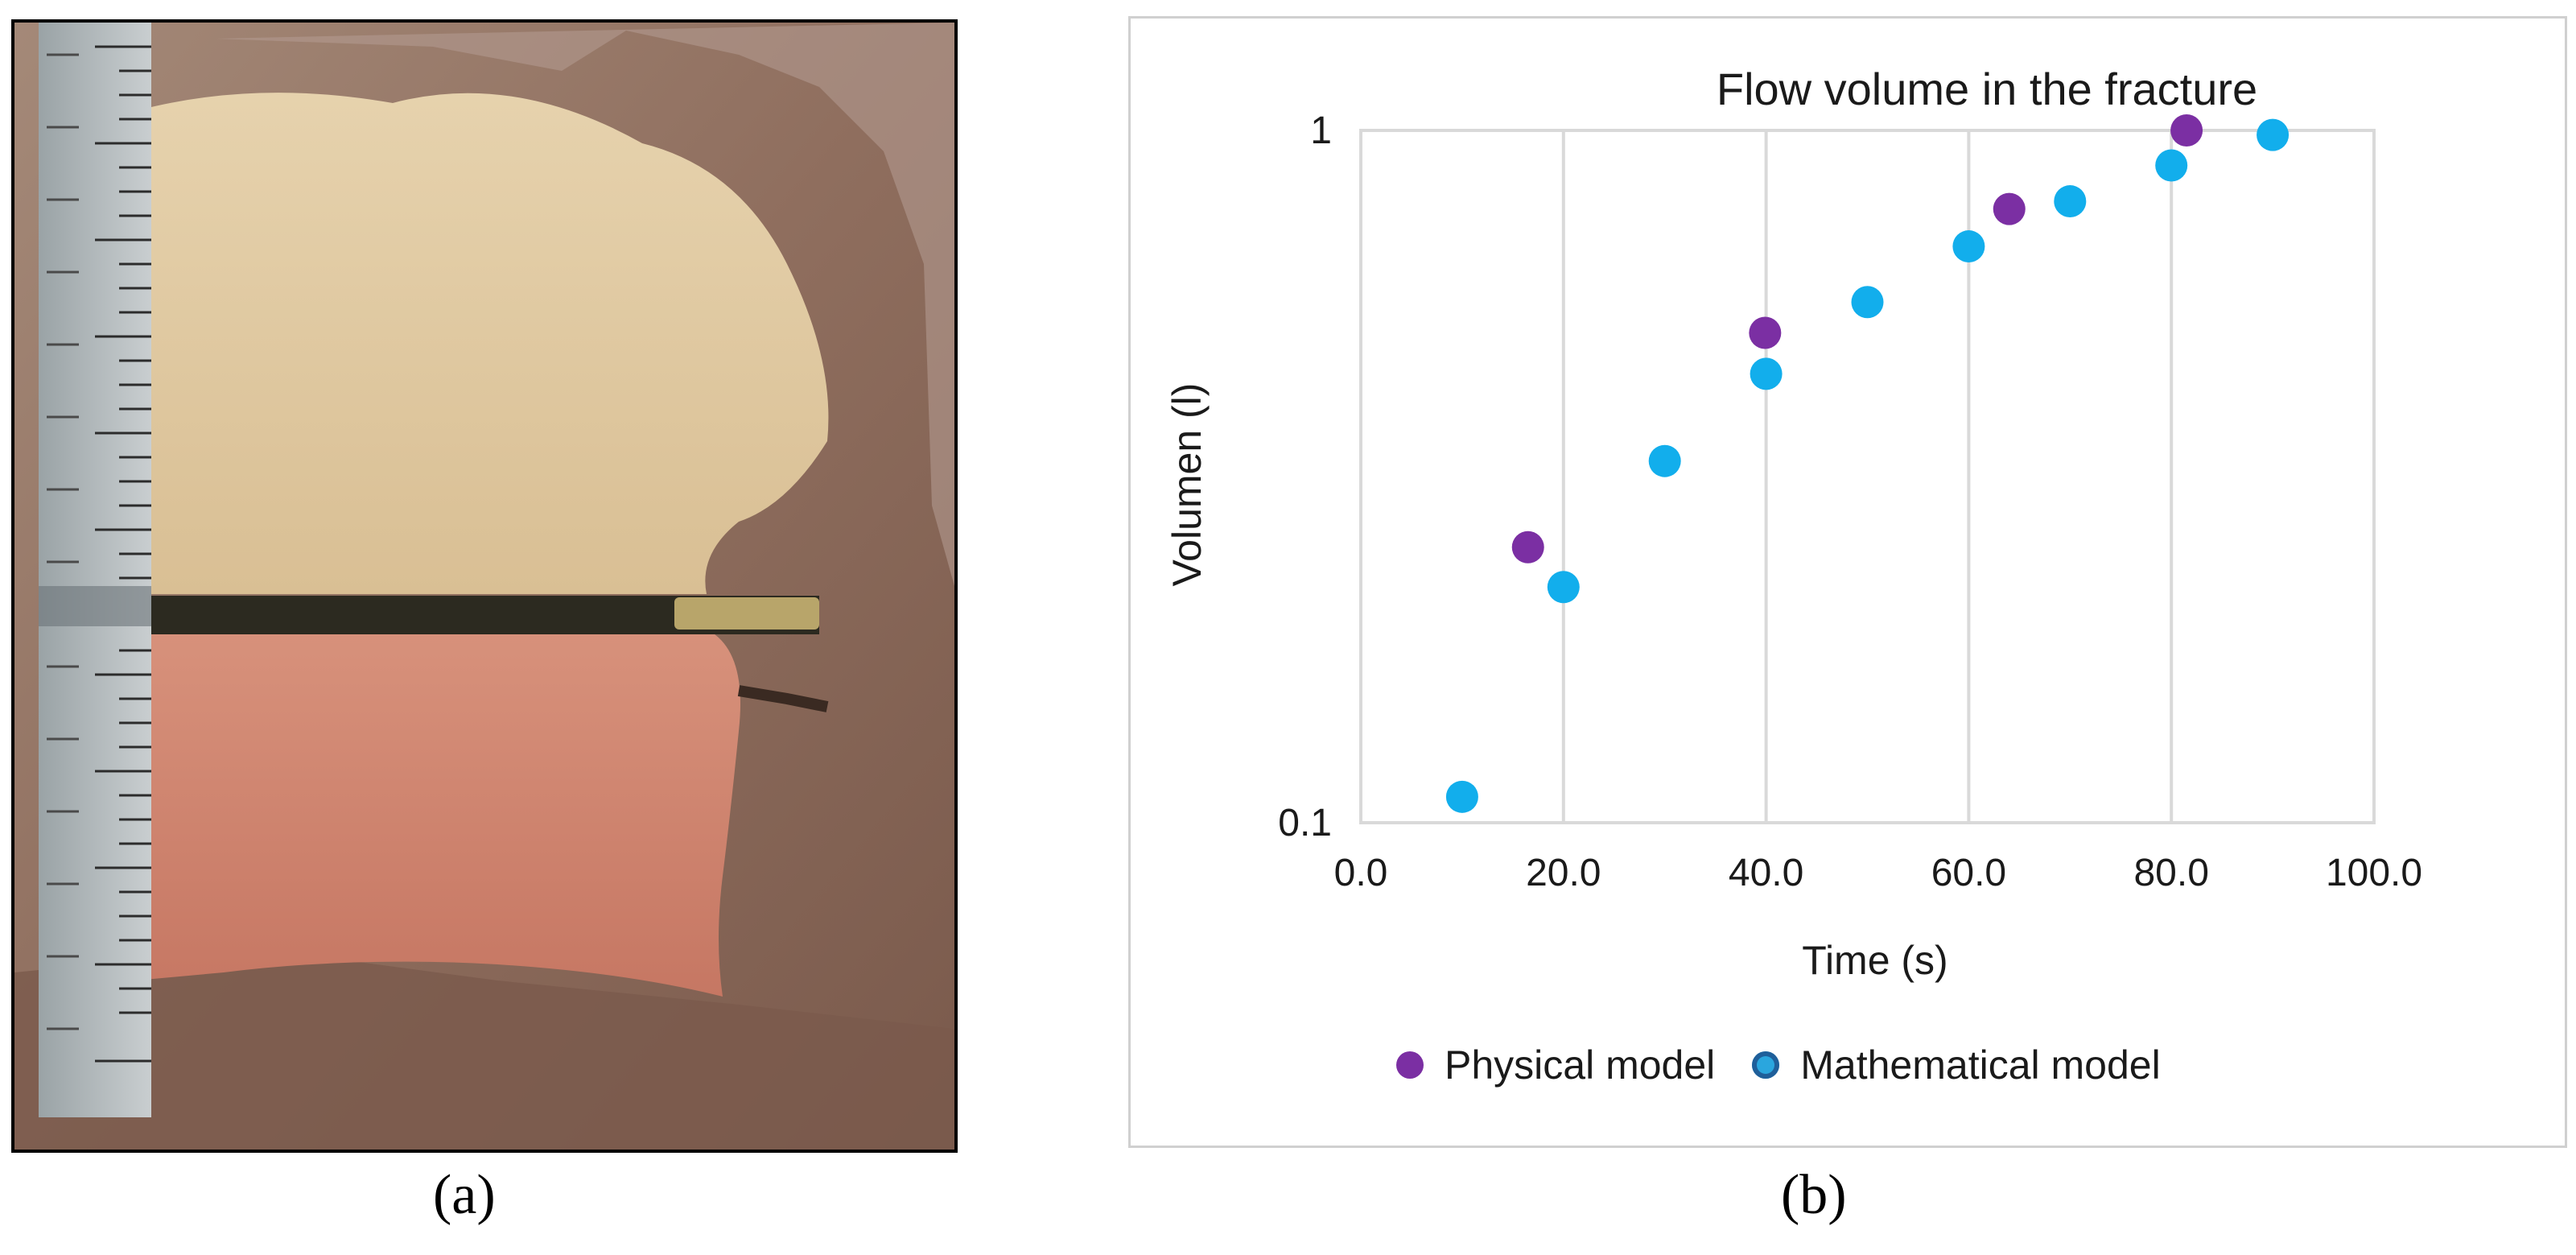 The image size is (2576, 1255). What do you see at coordinates (1305, 477) in the screenshot?
I see `y-axis-ticks: 0.11` at bounding box center [1305, 477].